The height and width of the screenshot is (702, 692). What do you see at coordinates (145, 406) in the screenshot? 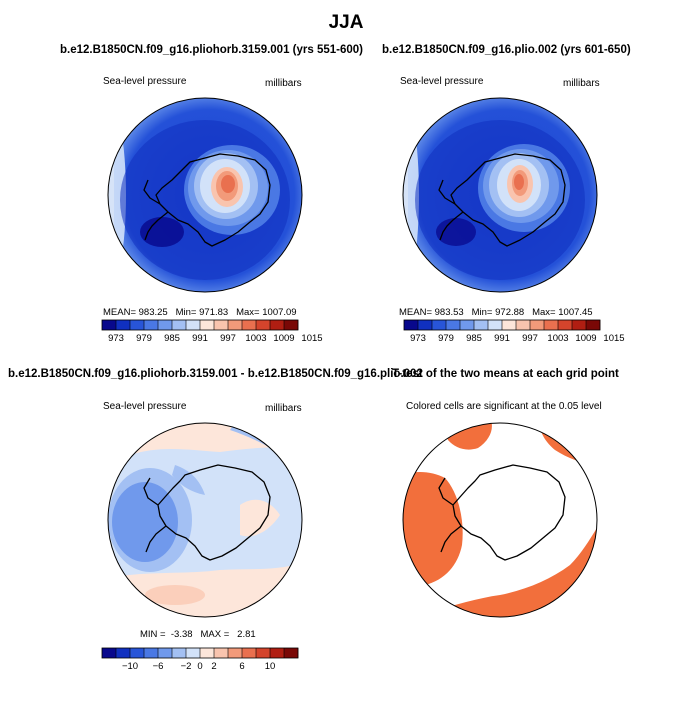
I see `panel-left-label-bottom-left: Sea-level pressure` at bounding box center [145, 406].